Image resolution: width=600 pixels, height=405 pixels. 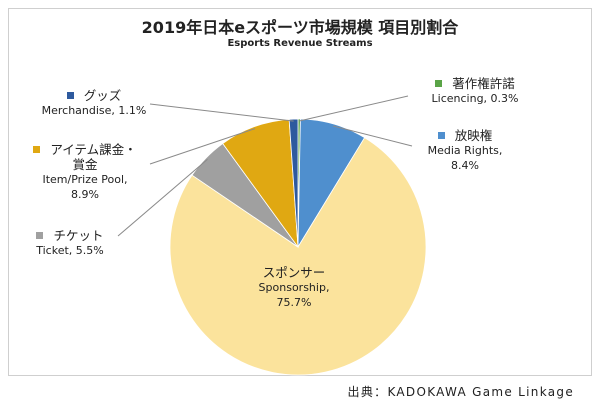 I want to click on label-sponsorship: スポンサー Sponsorship, 75.7%, so click(x=294, y=287).